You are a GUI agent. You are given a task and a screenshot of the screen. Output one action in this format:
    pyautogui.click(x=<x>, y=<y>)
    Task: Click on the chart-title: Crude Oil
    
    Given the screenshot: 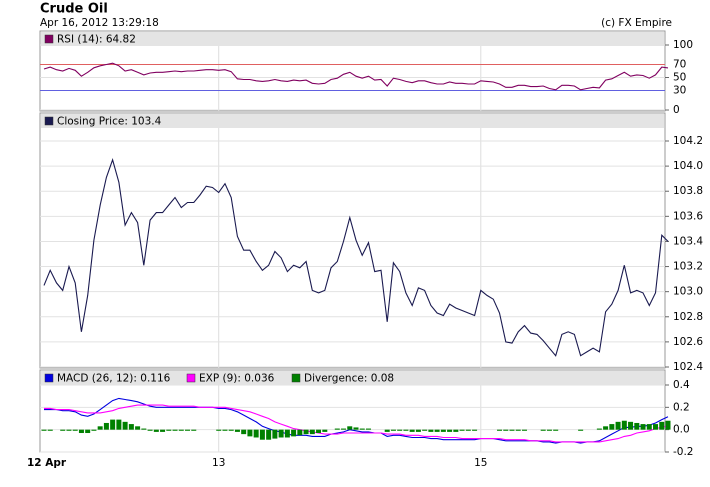 What is the action you would take?
    pyautogui.click(x=74, y=9)
    